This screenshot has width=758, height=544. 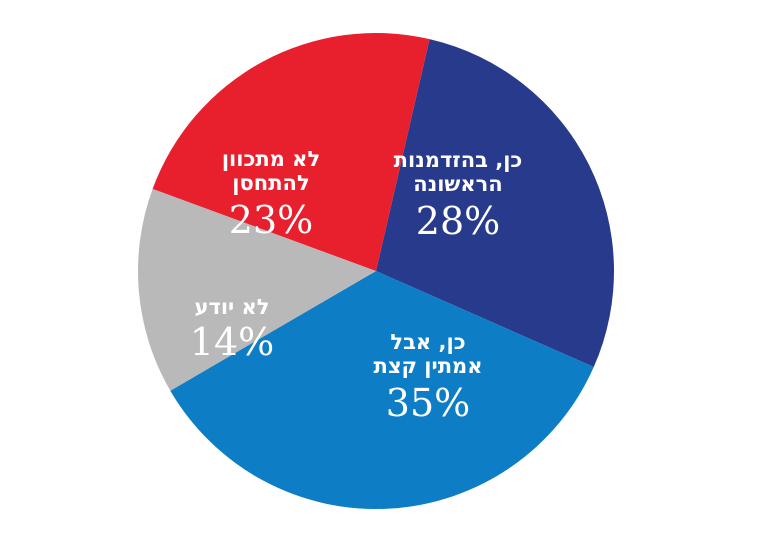 I want to click on slice-label-dont-know: לא יודע 14%, so click(x=232, y=330).